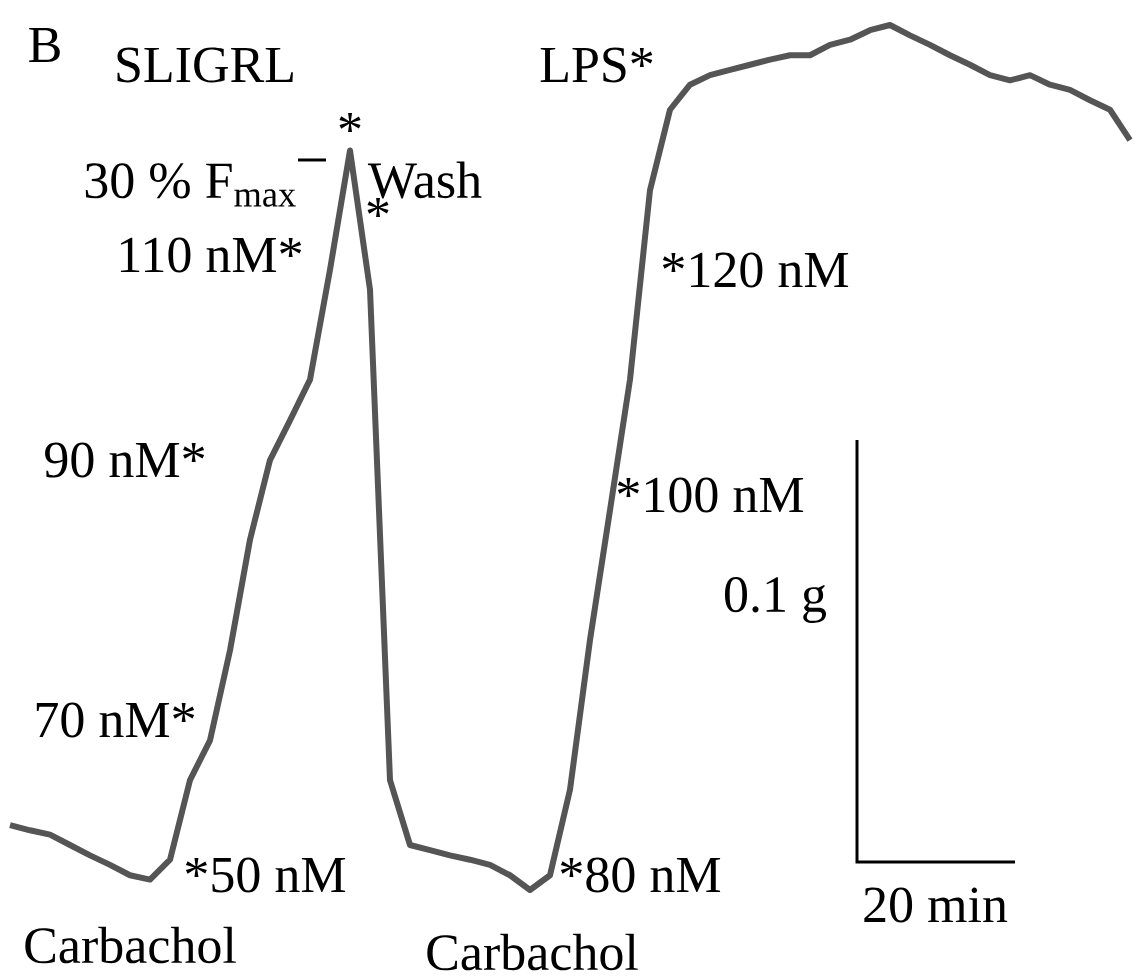 The image size is (1144, 976). I want to click on annotation: *80 nM, so click(640, 875).